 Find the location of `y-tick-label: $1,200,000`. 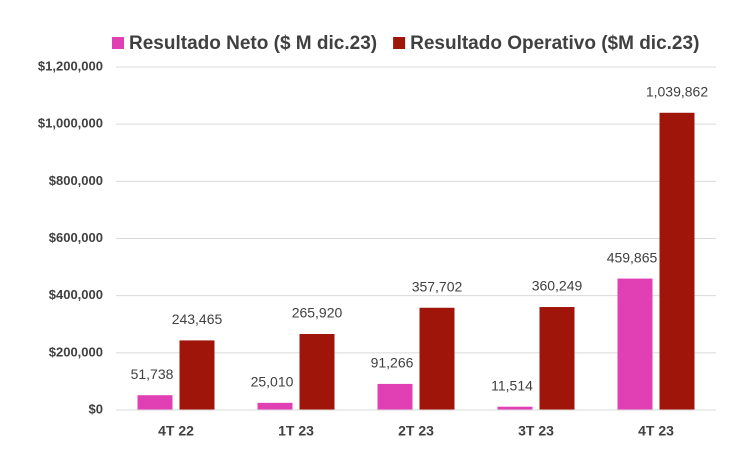

y-tick-label: $1,200,000 is located at coordinates (70, 65).